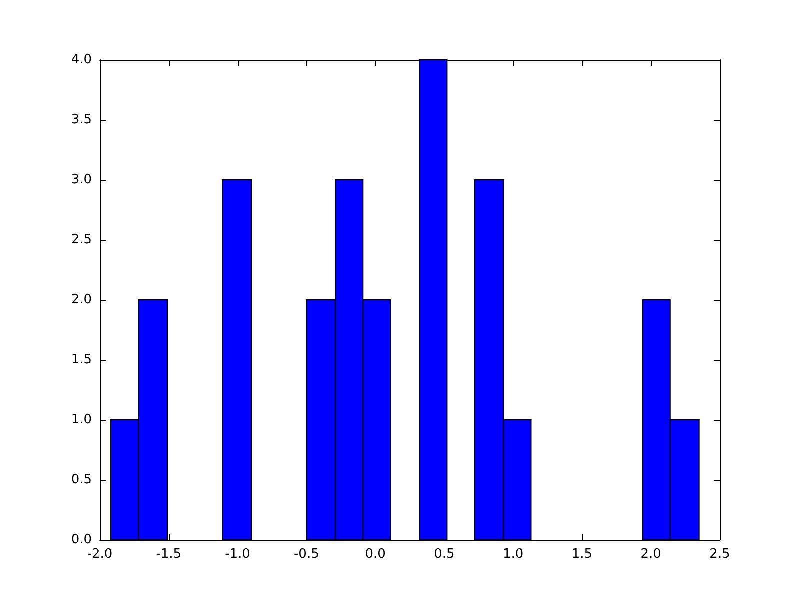  I want to click on y-tick-label: 3.0, so click(81, 180).